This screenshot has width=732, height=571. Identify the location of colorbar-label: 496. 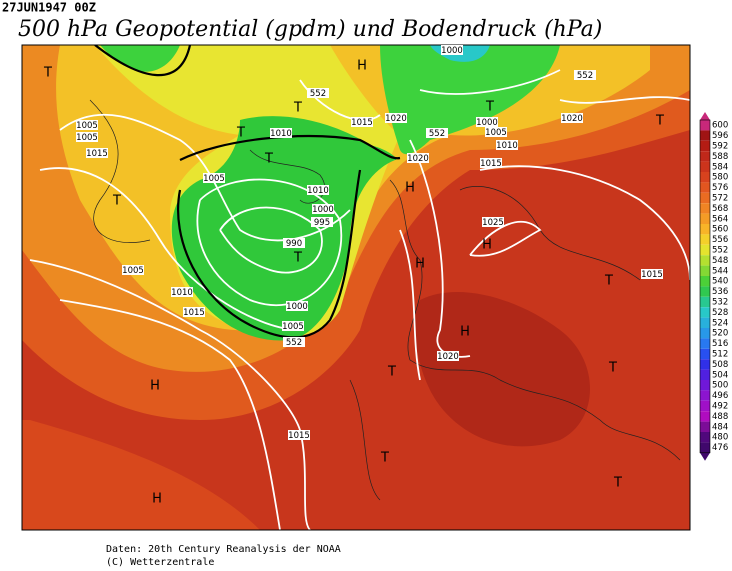
(720, 396).